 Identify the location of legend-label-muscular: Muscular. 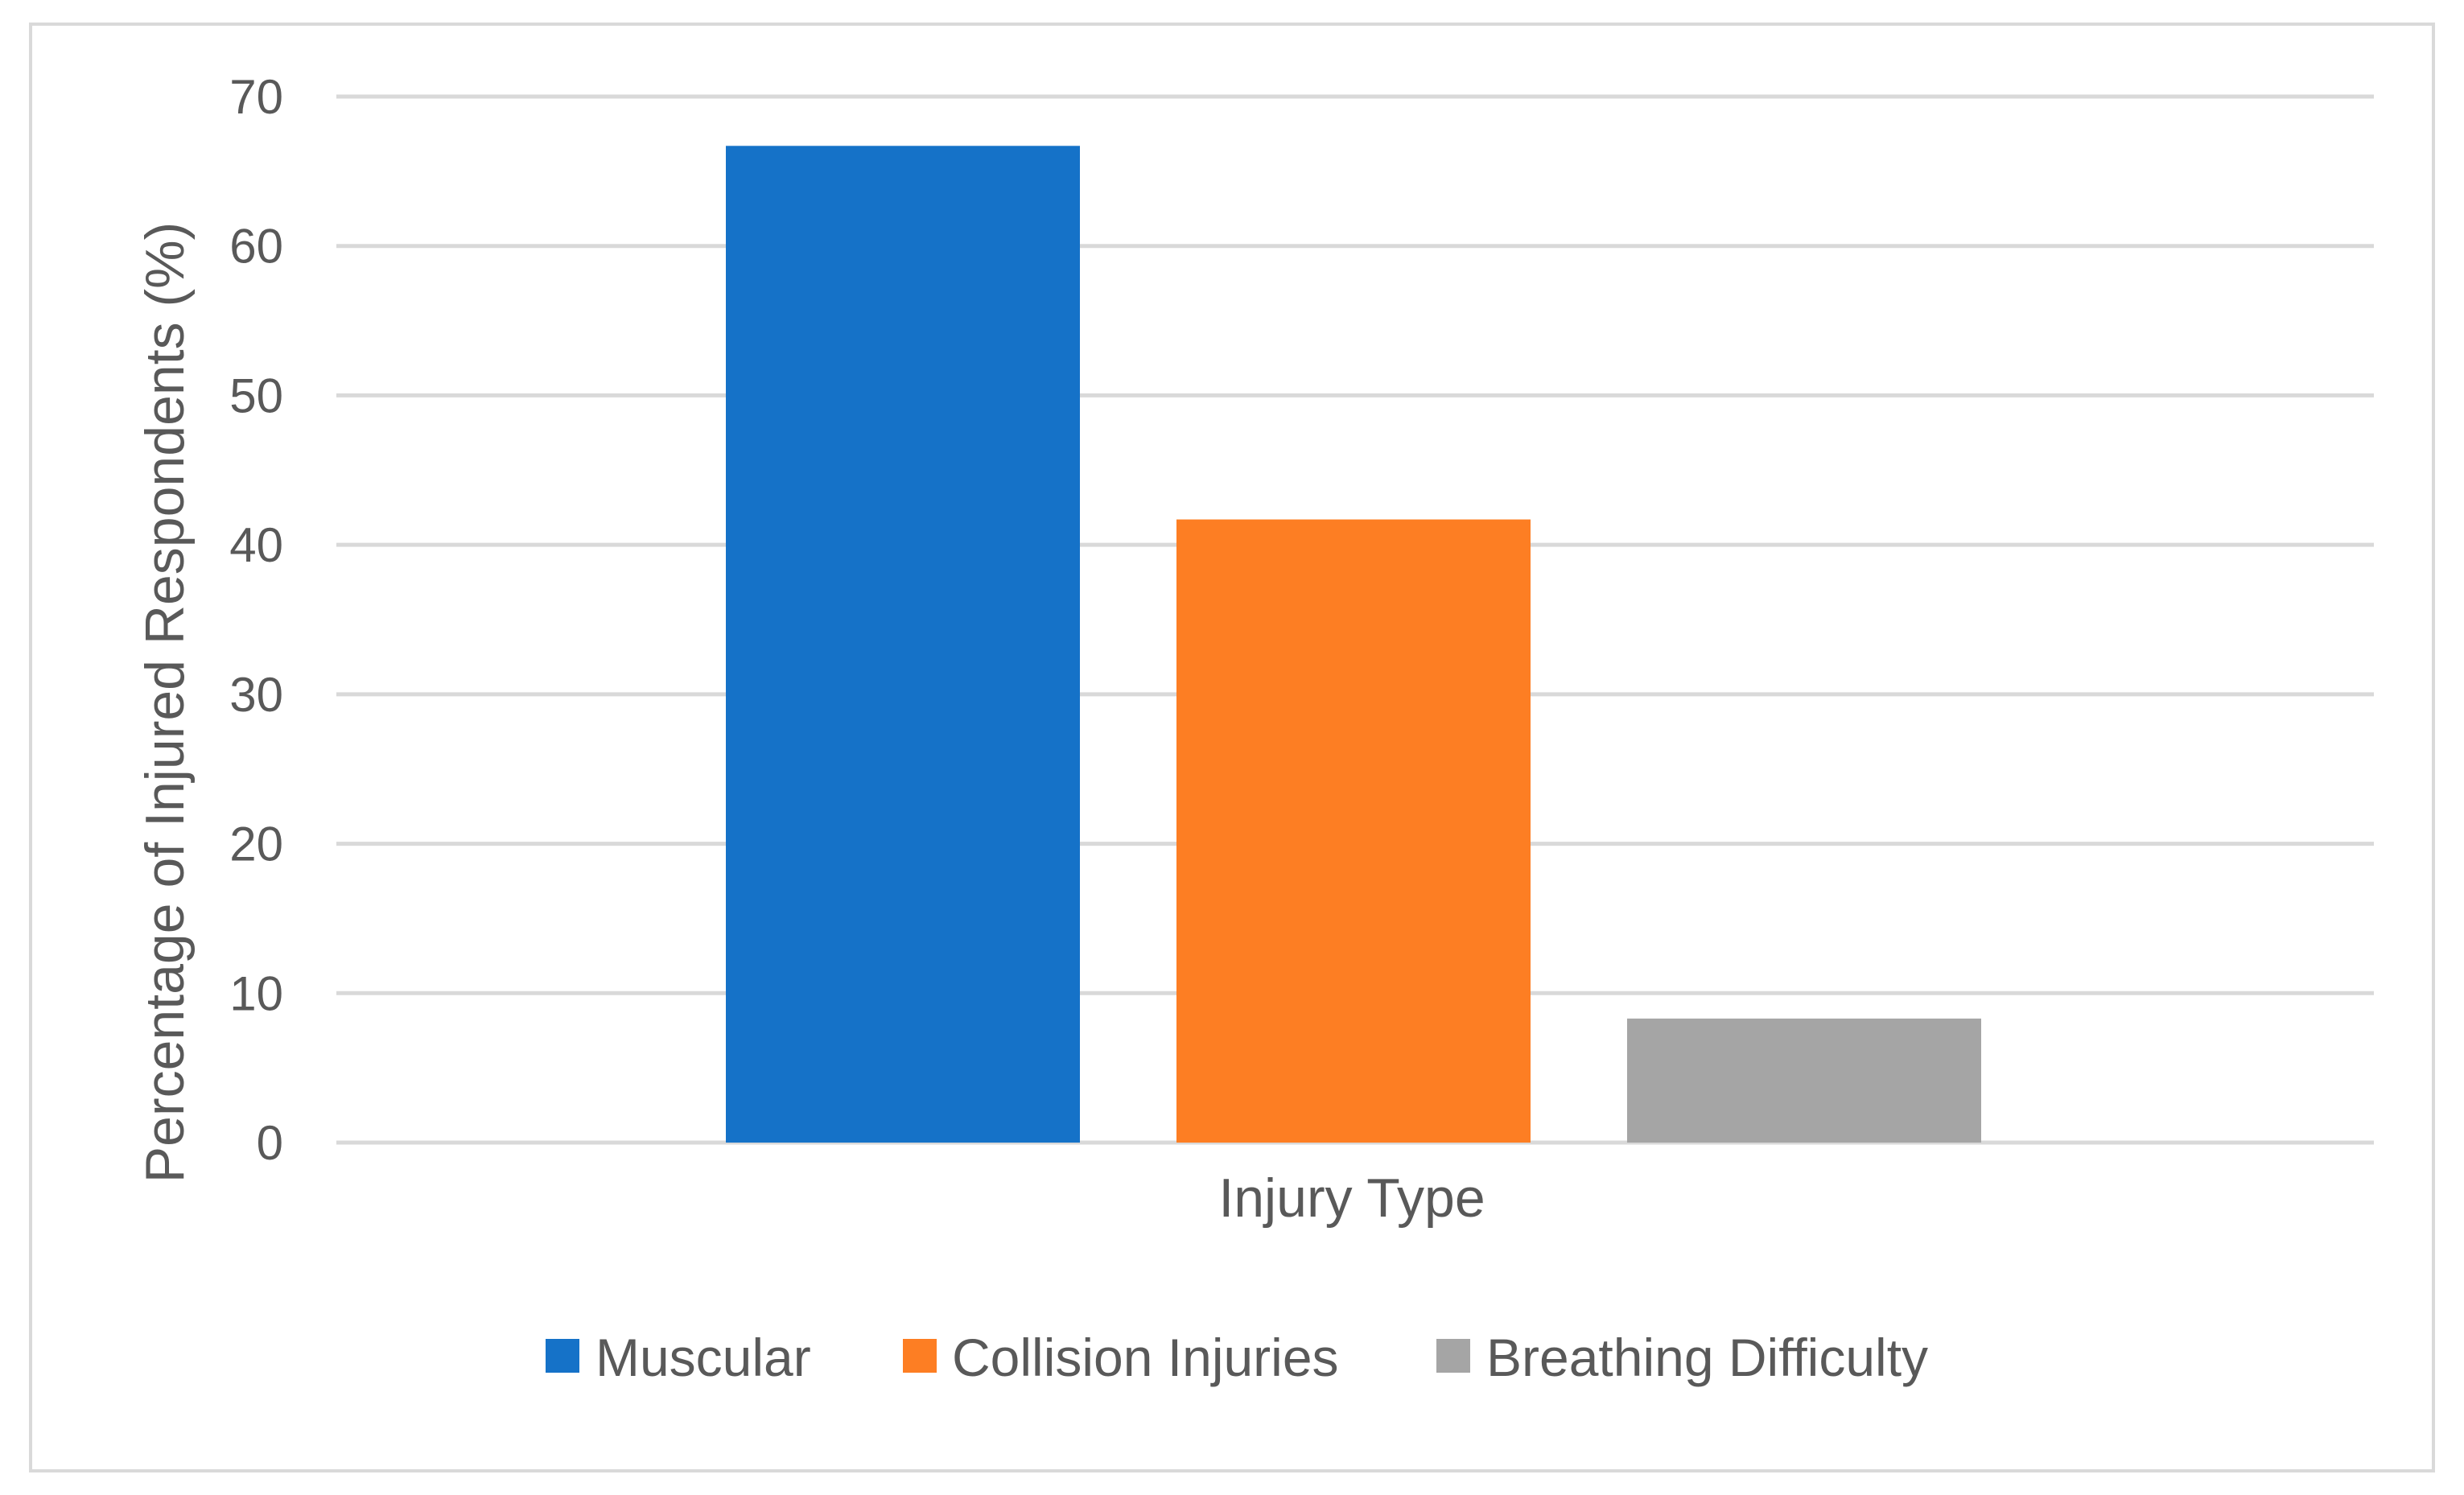
(703, 1358).